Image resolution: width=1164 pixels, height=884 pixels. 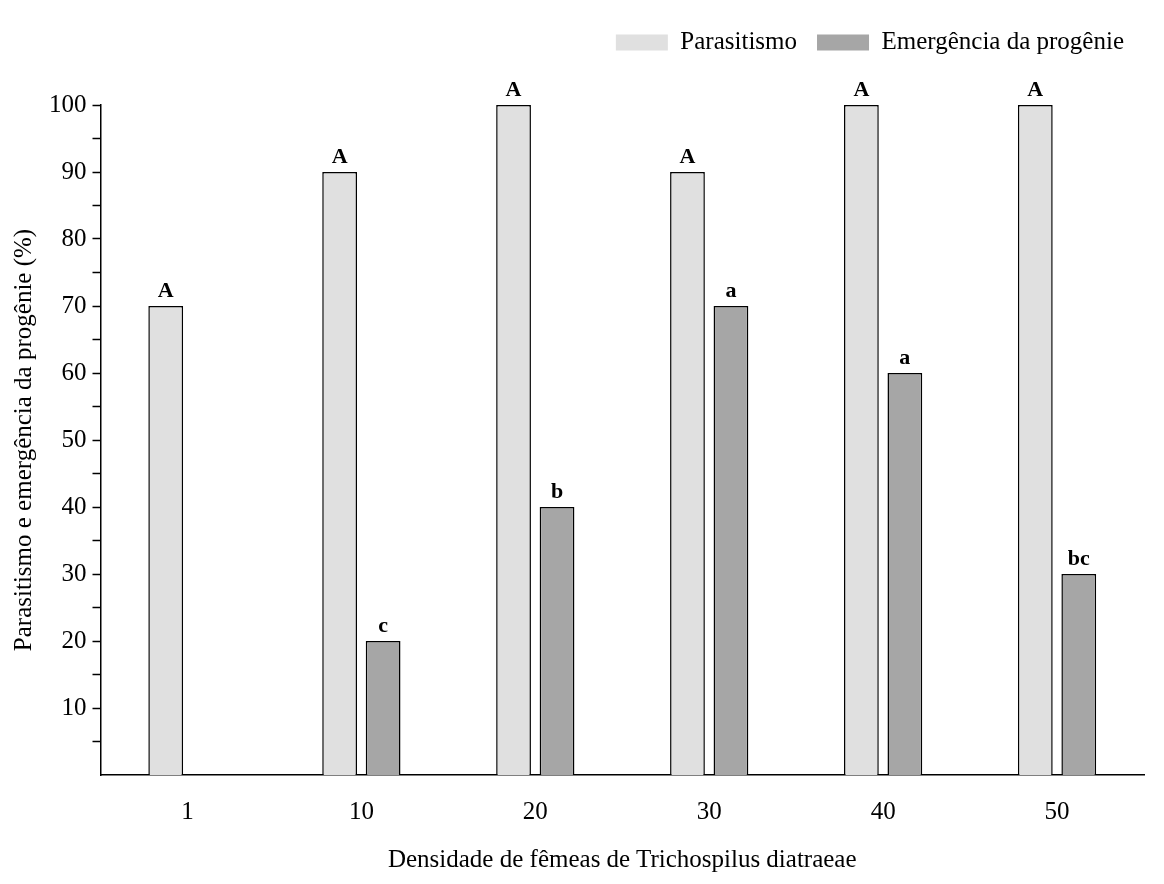 What do you see at coordinates (187, 810) in the screenshot?
I see `x-tick-label: 1` at bounding box center [187, 810].